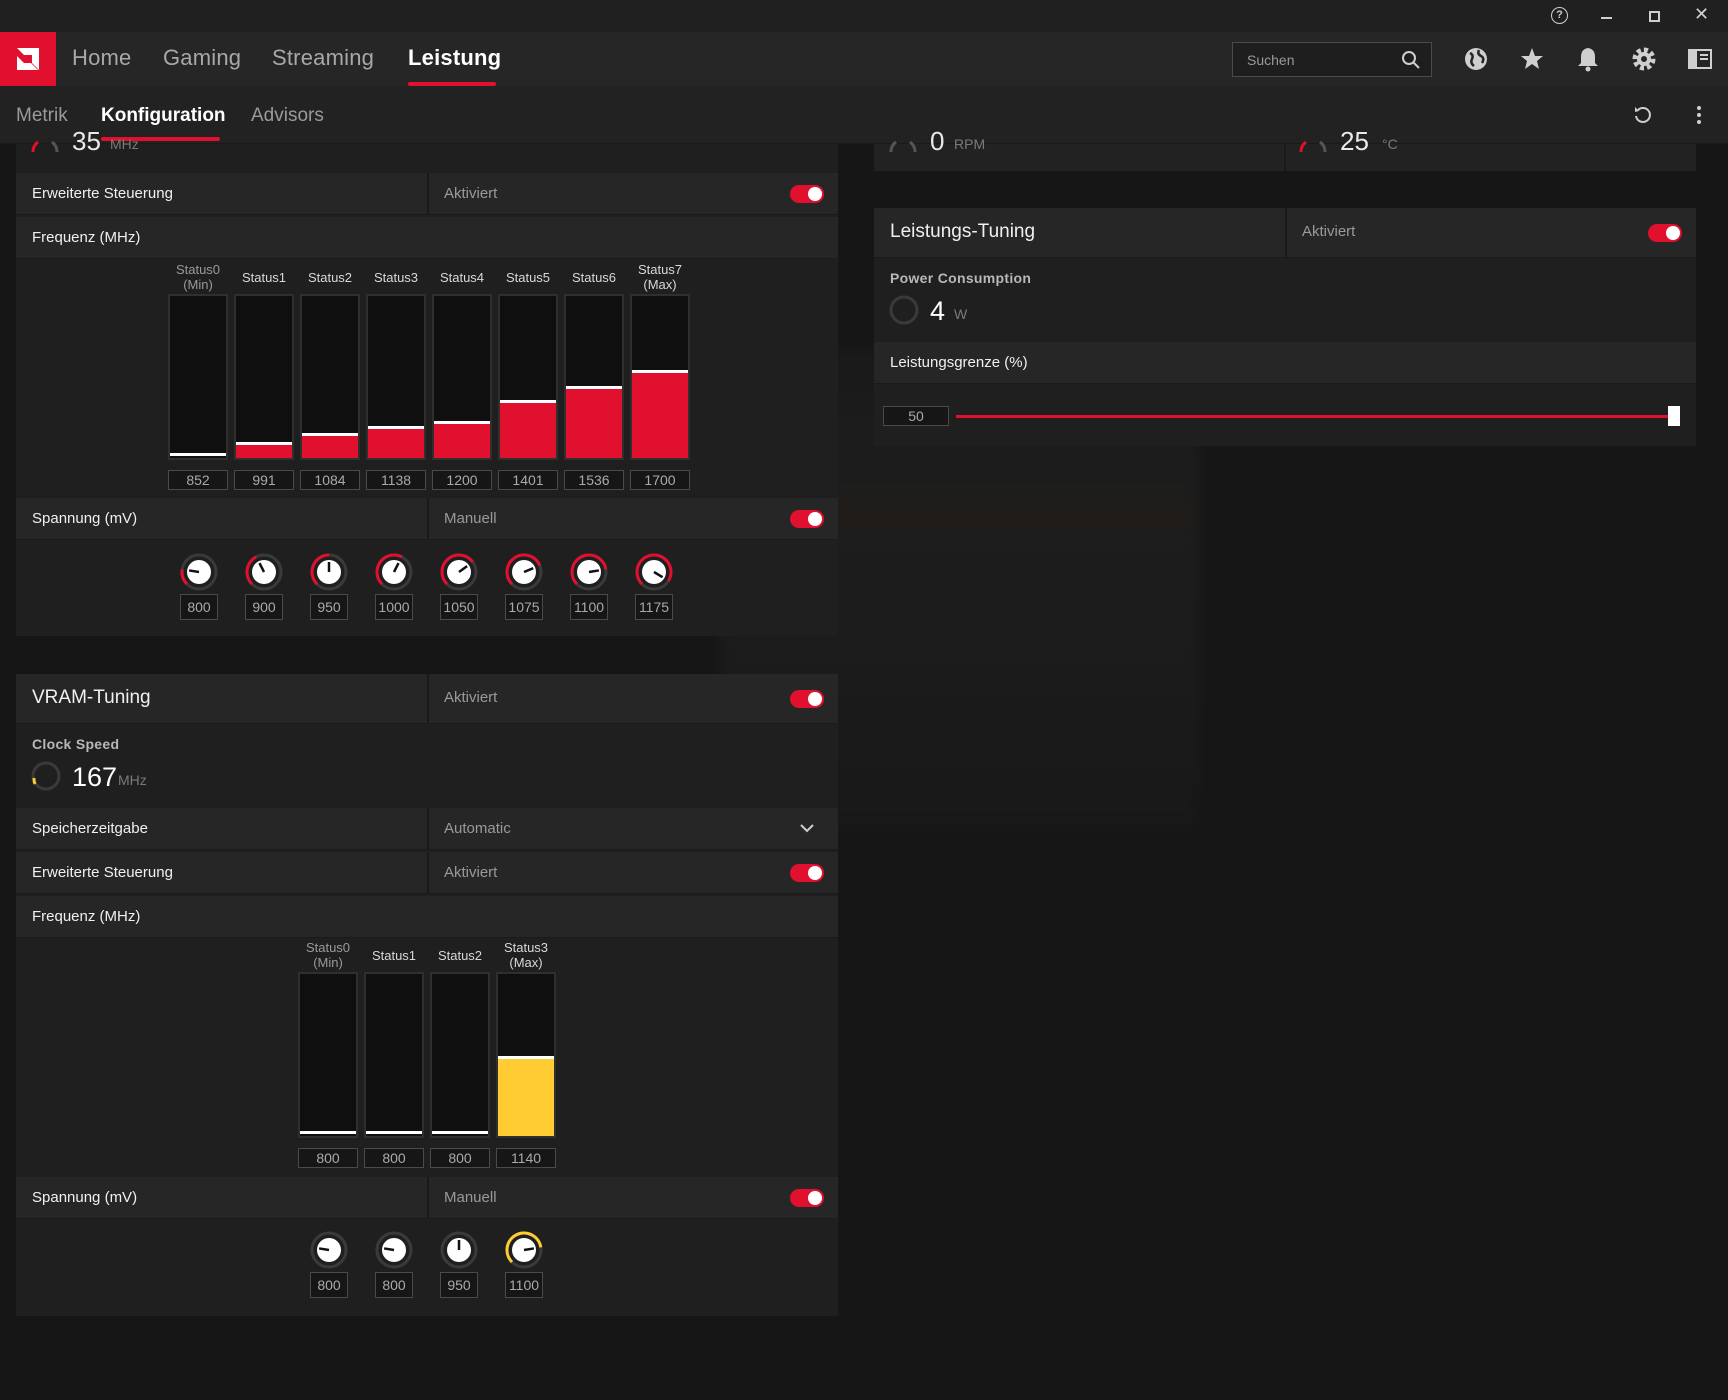  Describe the element at coordinates (42, 115) in the screenshot. I see `sub-tab-metrik: Metrik` at that location.